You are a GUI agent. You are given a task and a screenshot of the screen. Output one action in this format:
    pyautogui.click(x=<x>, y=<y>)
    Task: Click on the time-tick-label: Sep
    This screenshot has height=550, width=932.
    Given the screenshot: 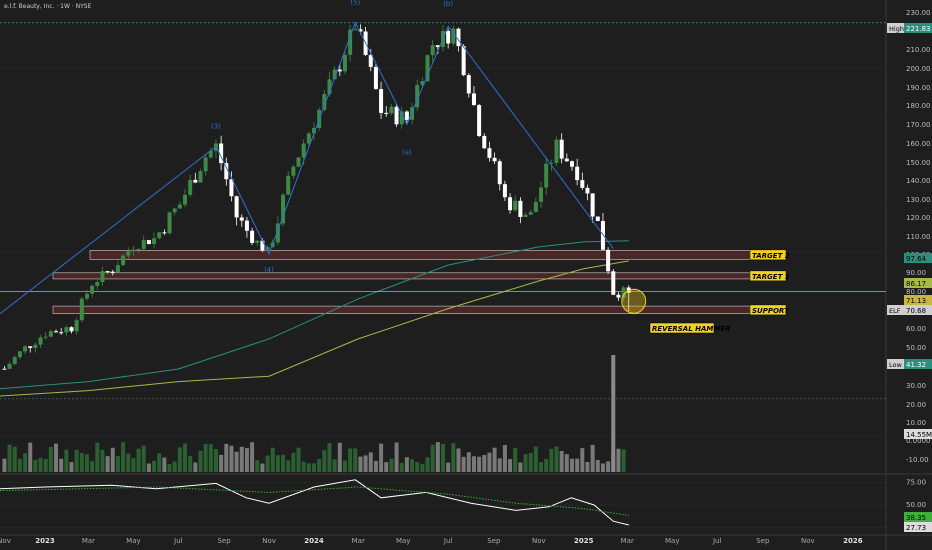 What is the action you would take?
    pyautogui.click(x=494, y=541)
    